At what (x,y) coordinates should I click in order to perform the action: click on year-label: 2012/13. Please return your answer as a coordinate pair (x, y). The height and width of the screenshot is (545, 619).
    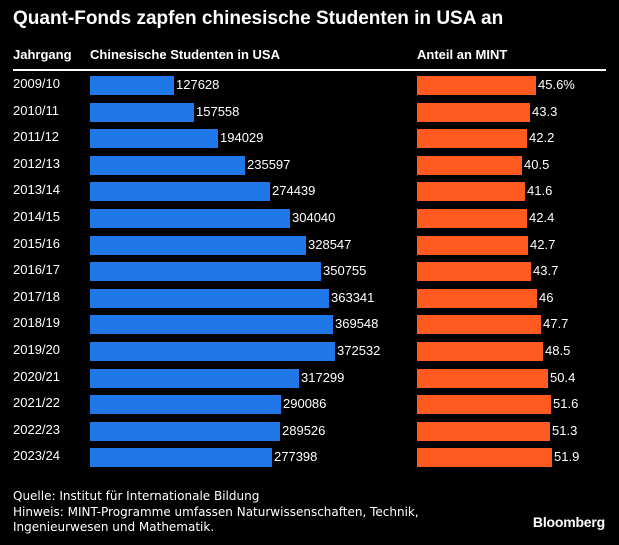
    Looking at the image, I should click on (36, 163).